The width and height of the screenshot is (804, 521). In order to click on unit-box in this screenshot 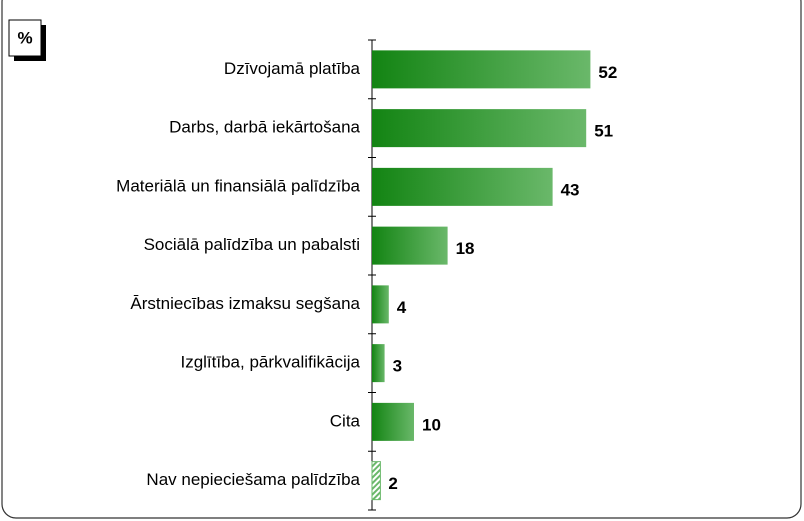, I will do `click(25, 38)`.